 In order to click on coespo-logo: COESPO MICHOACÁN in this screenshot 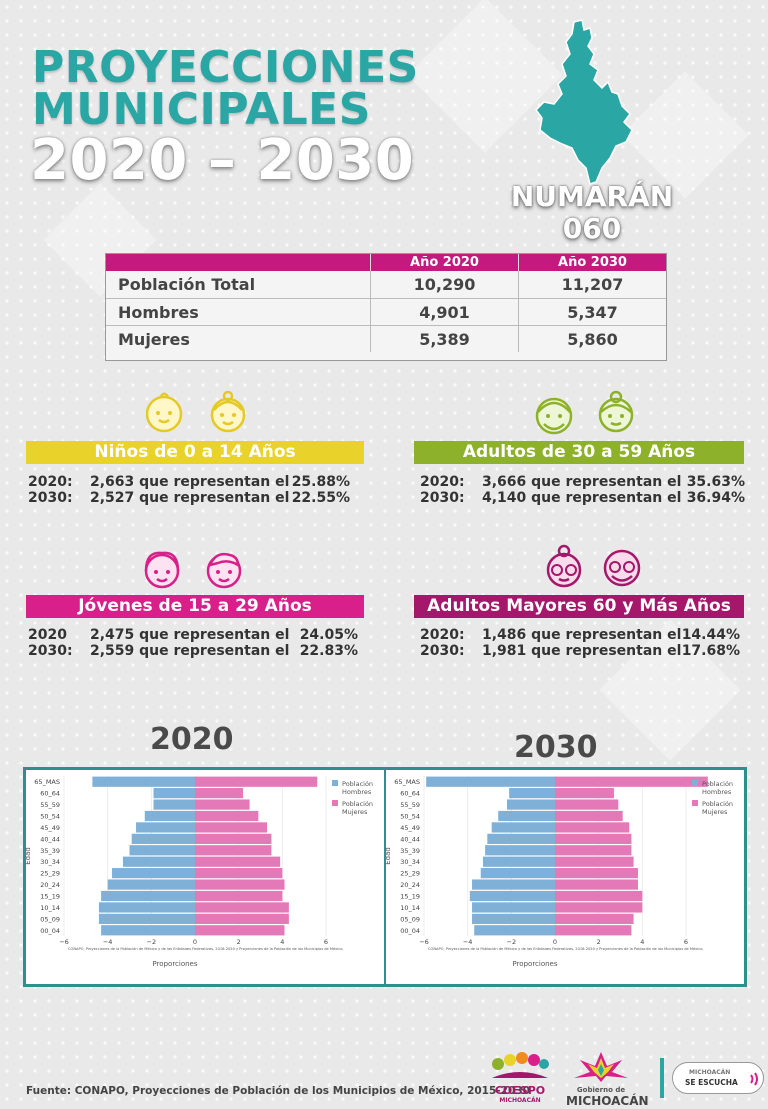, I will do `click(520, 1078)`.